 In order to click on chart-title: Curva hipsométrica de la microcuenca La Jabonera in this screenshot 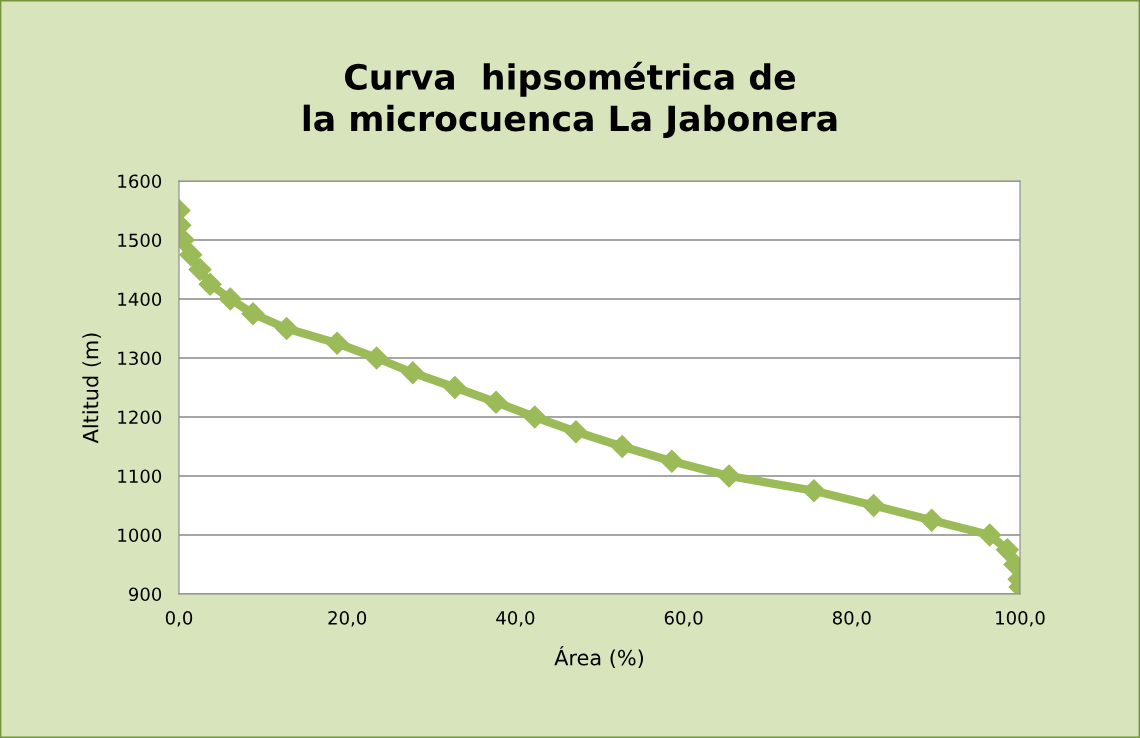, I will do `click(570, 99)`.